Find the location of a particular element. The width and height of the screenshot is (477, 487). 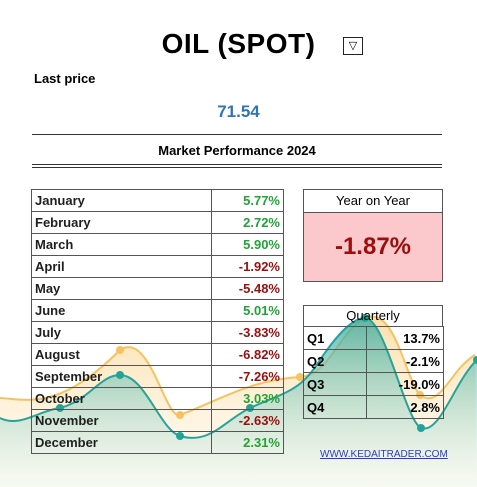

year-on-year-value: -1.87% is located at coordinates (373, 247).